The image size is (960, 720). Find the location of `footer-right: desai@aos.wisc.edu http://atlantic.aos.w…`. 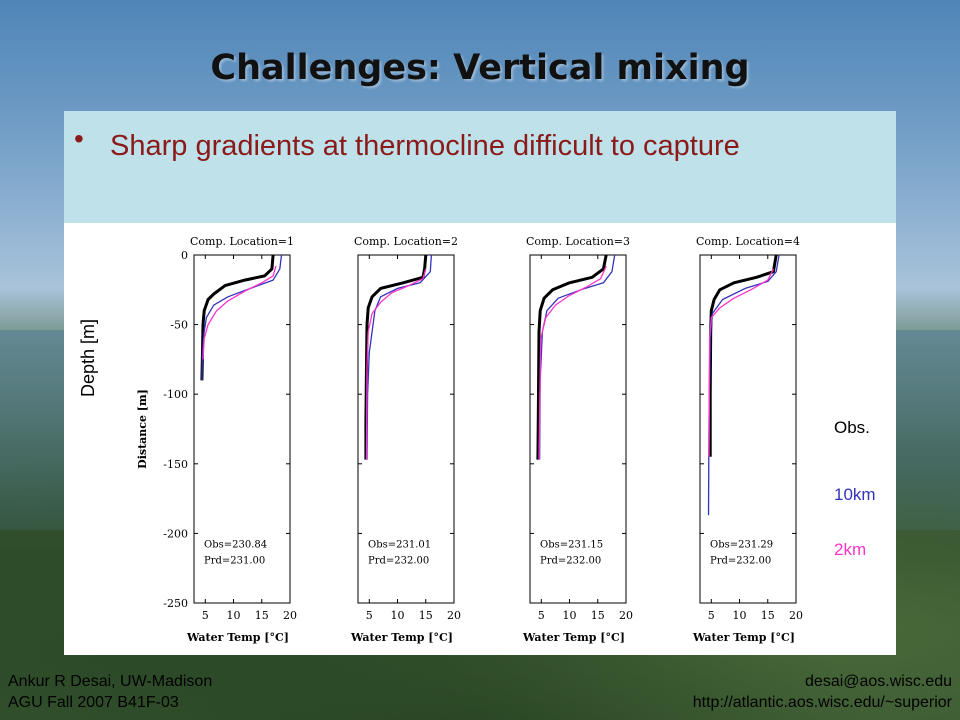

footer-right: desai@aos.wisc.edu http://atlantic.aos.w… is located at coordinates (822, 692).